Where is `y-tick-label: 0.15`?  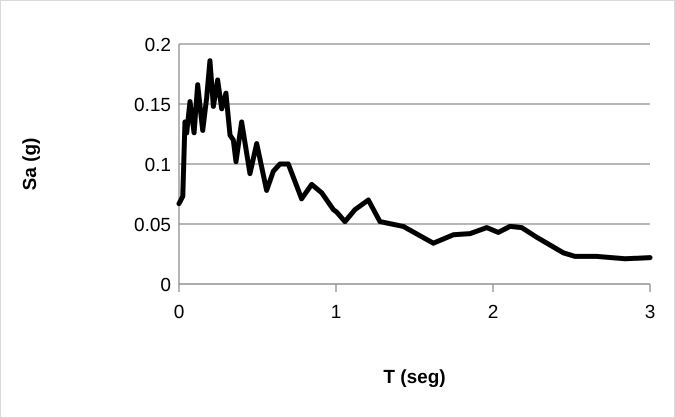
y-tick-label: 0.15 is located at coordinates (152, 105).